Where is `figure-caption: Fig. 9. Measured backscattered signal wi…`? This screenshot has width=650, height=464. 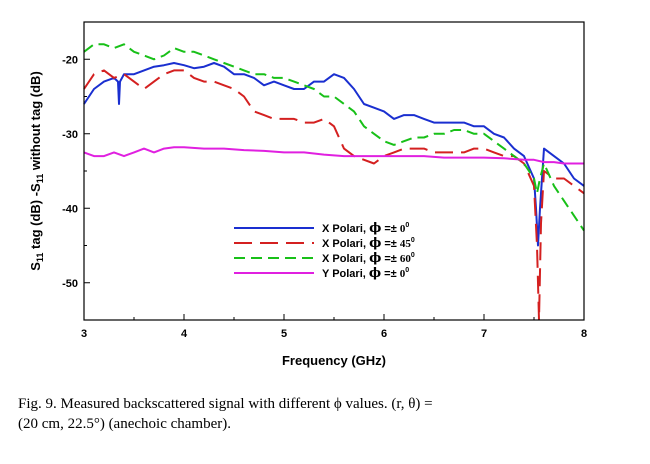 figure-caption: Fig. 9. Measured backscattered signal wi… is located at coordinates (308, 414).